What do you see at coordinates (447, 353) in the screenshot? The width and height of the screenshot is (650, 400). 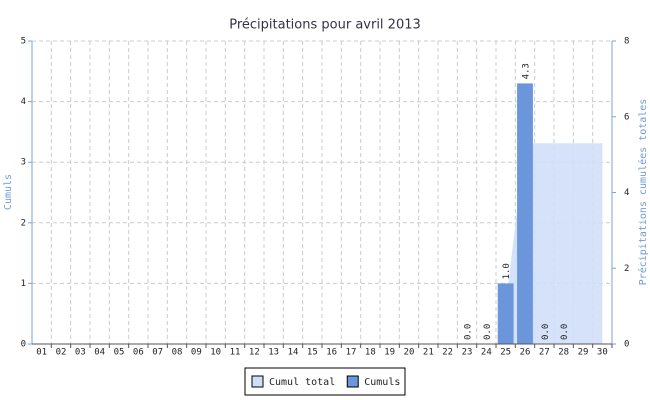 I see `x-tick-label: 22` at bounding box center [447, 353].